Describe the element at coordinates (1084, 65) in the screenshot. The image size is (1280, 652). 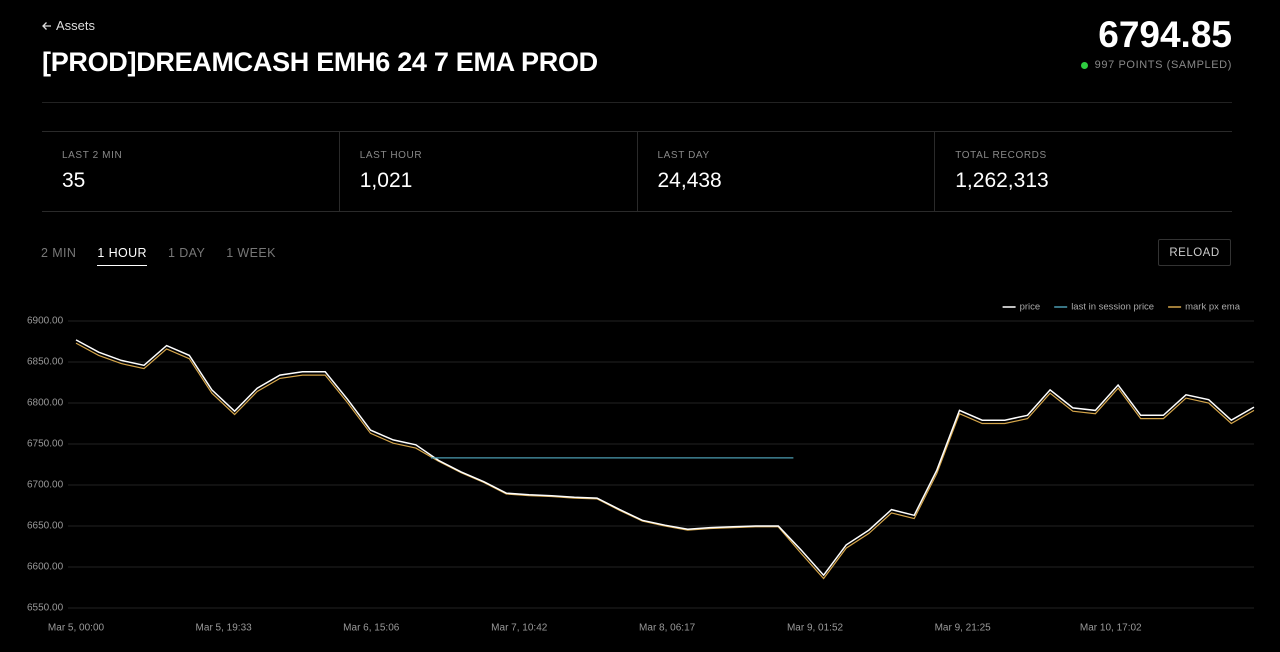
I see `status-dot` at that location.